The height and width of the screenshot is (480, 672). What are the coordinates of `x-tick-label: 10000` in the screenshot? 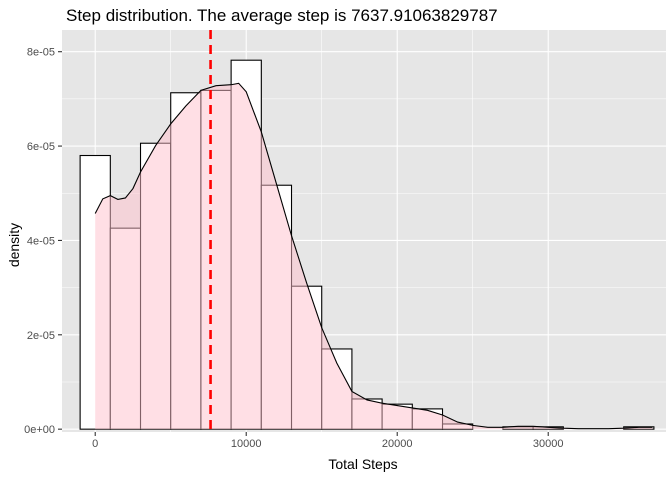 It's located at (246, 444).